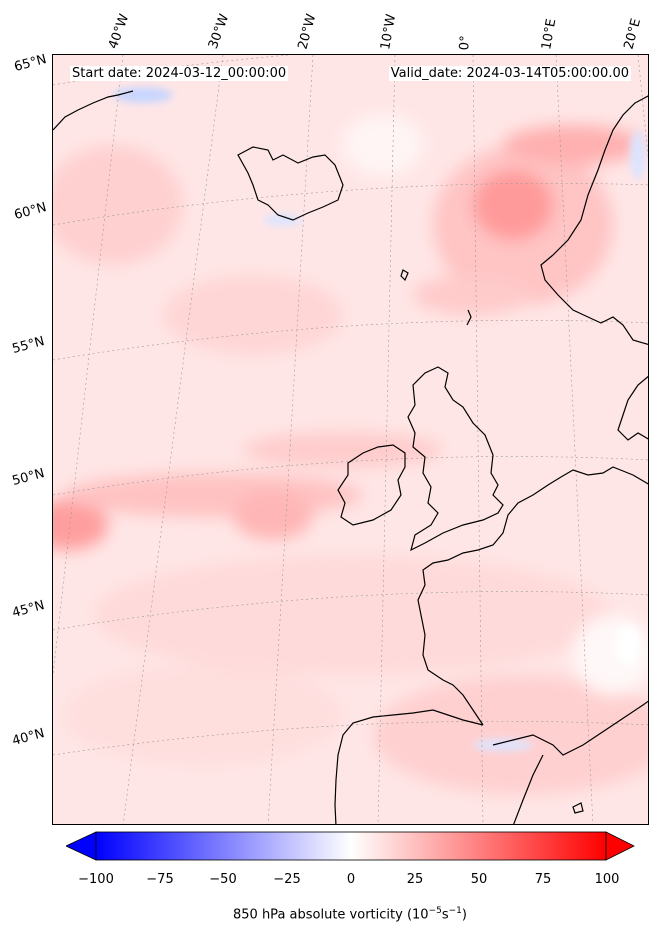  What do you see at coordinates (570, 728) in the screenshot?
I see `coast-mediterranean` at bounding box center [570, 728].